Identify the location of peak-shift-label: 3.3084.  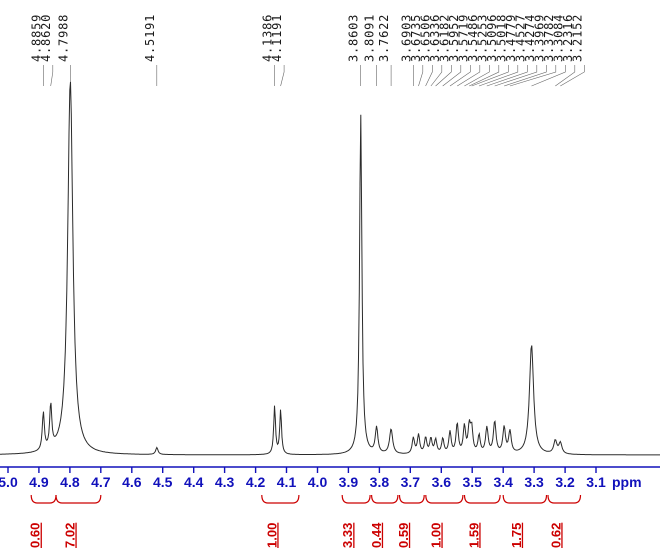
(558, 38).